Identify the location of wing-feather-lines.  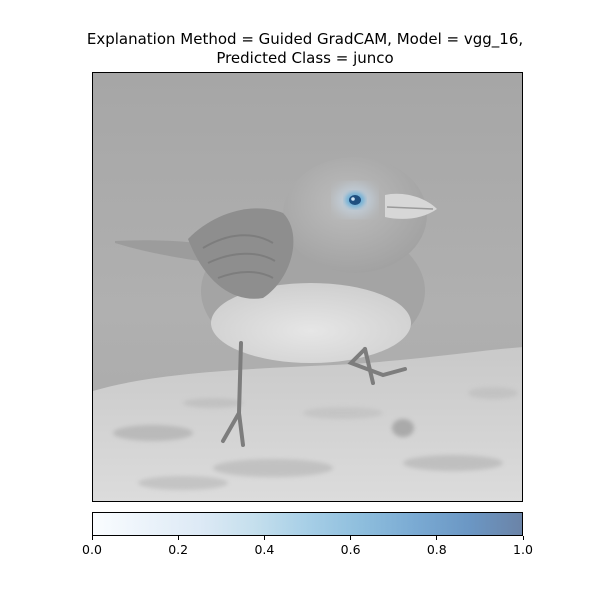
(239, 256).